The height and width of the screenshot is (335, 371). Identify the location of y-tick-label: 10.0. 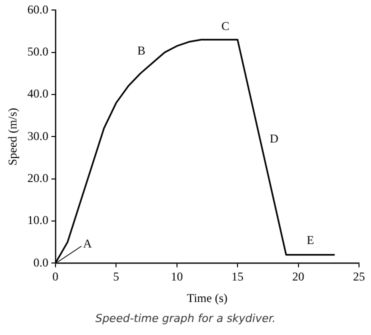
(37, 220).